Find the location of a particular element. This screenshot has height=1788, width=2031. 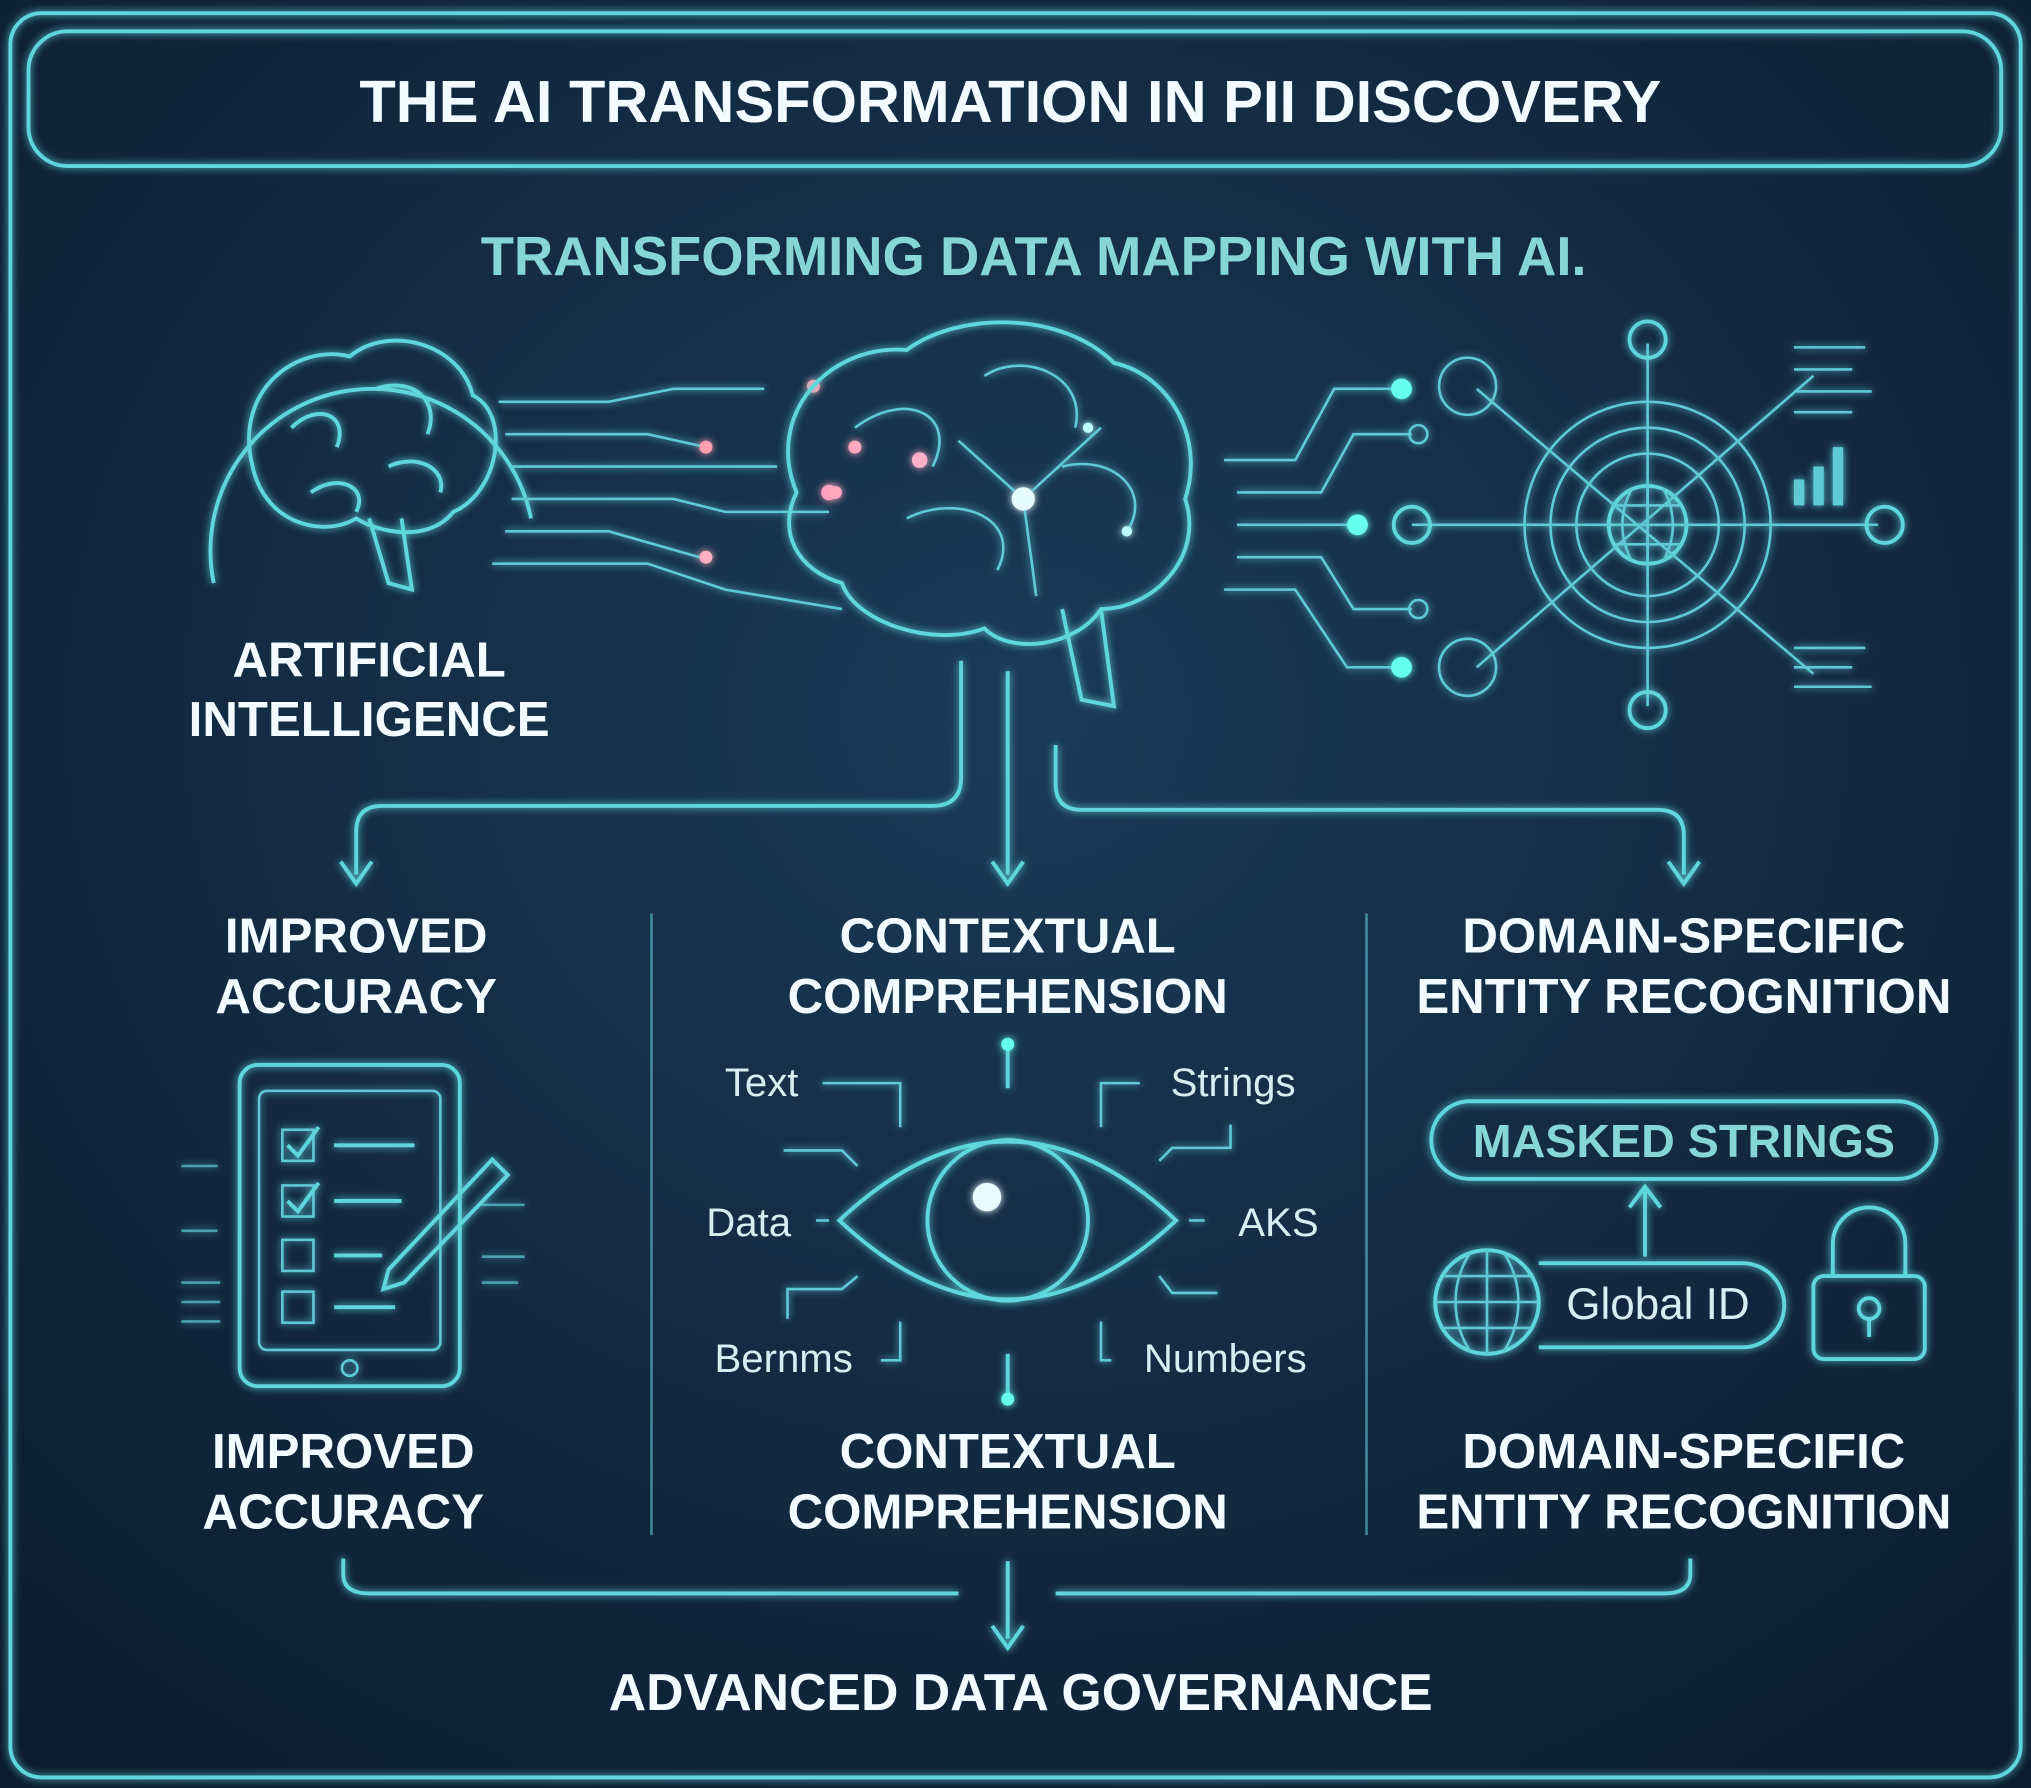

col2-heading-line1: CONTEXTUAL is located at coordinates (1008, 935).